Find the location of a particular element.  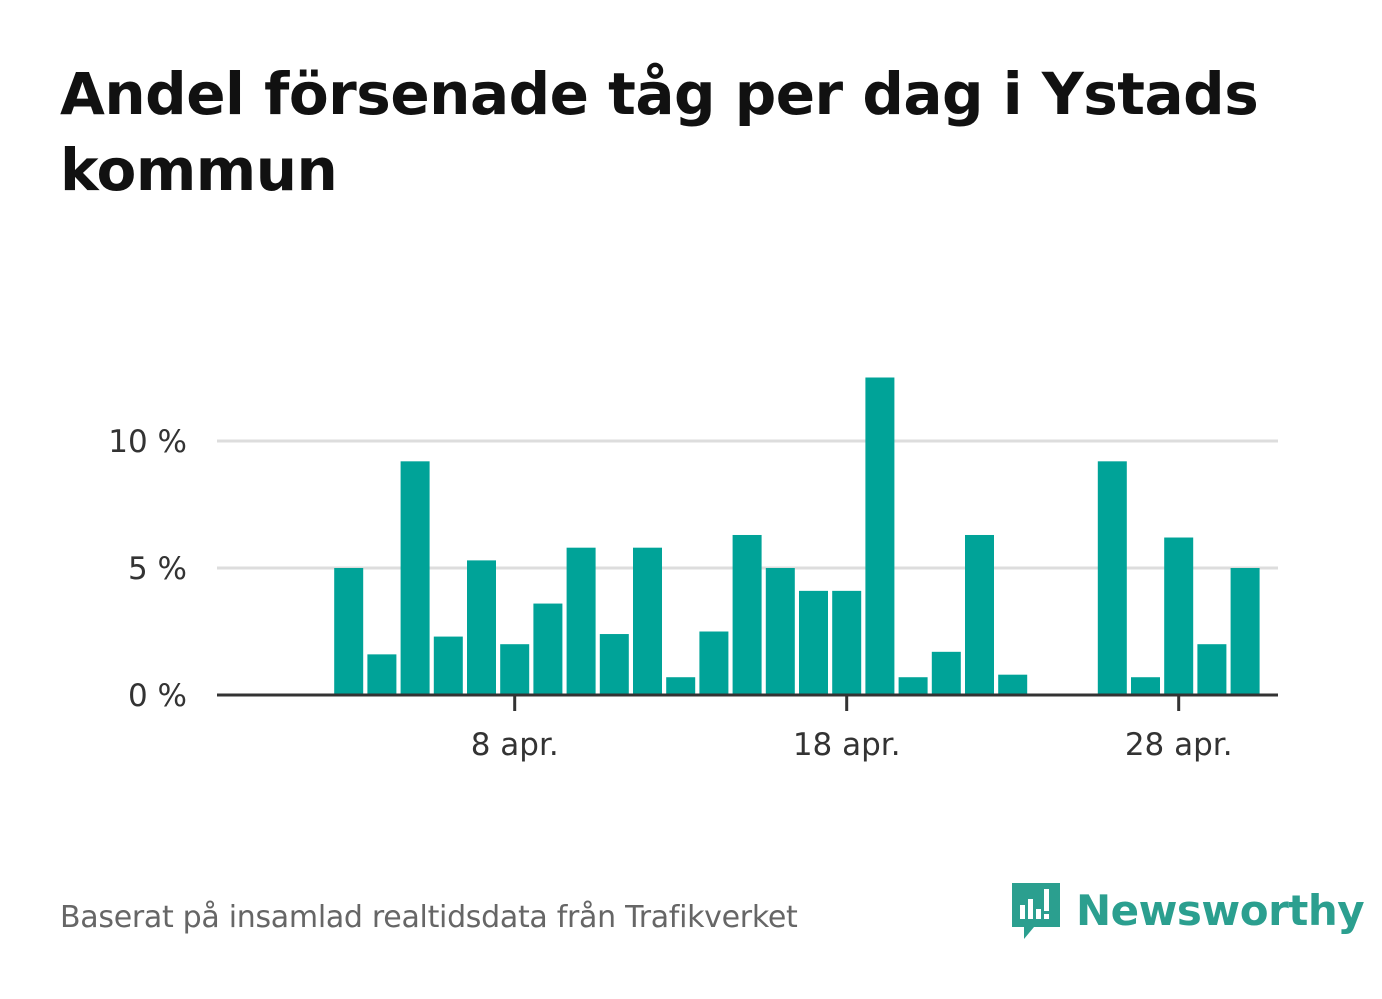

bar-13apr is located at coordinates (681, 686).